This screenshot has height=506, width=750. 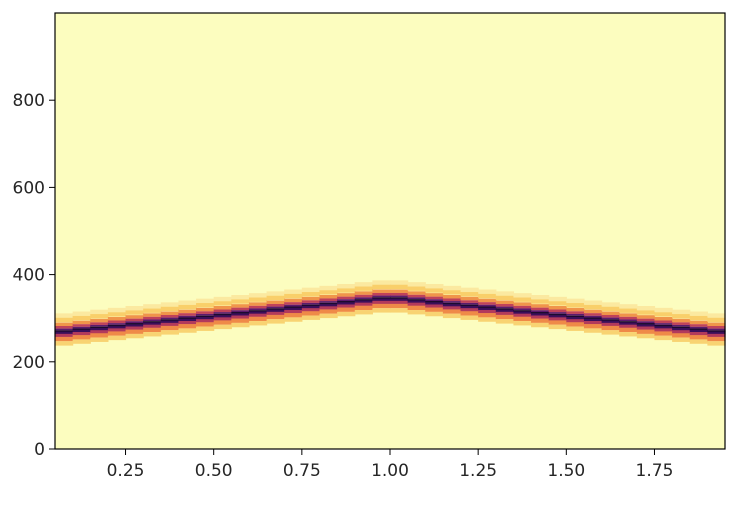 What do you see at coordinates (29, 276) in the screenshot?
I see `y-tick-label: 400` at bounding box center [29, 276].